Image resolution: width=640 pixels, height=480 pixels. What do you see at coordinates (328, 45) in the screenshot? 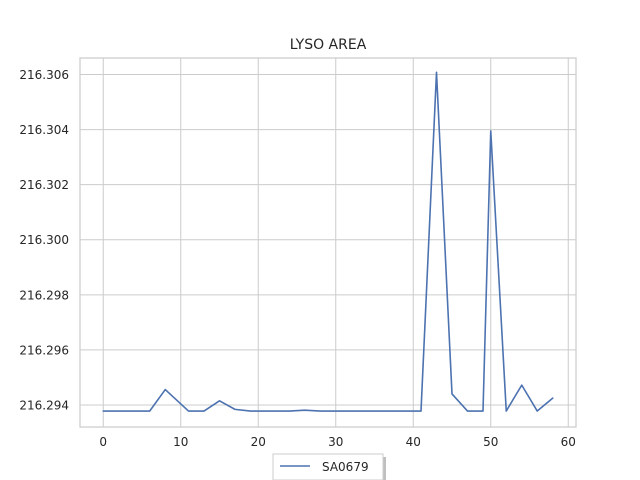
I see `chart-title: LYSO AREA` at bounding box center [328, 45].